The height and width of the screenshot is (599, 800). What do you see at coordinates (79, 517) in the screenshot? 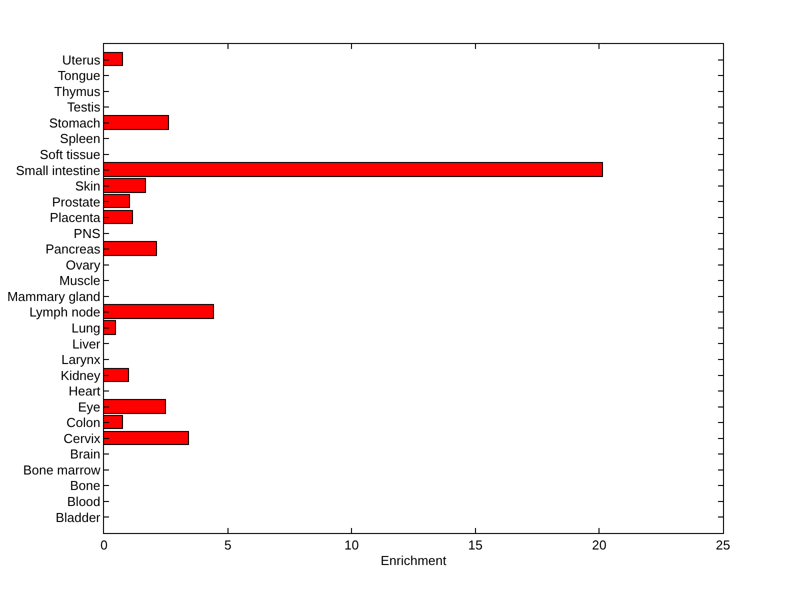
I see `y-tick-label: Bladder` at bounding box center [79, 517].